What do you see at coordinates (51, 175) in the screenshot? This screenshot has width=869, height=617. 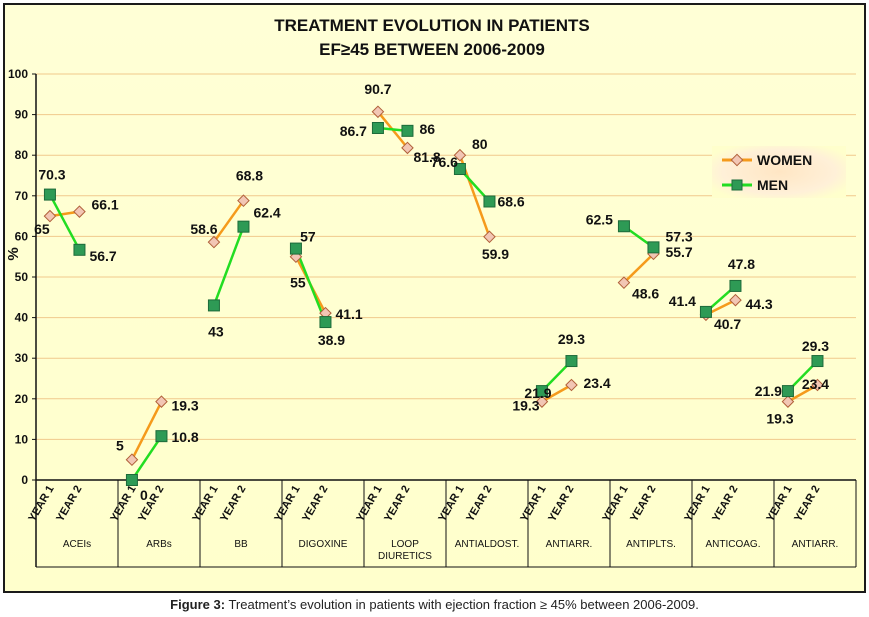 I see `data-label-men: 70.3` at bounding box center [51, 175].